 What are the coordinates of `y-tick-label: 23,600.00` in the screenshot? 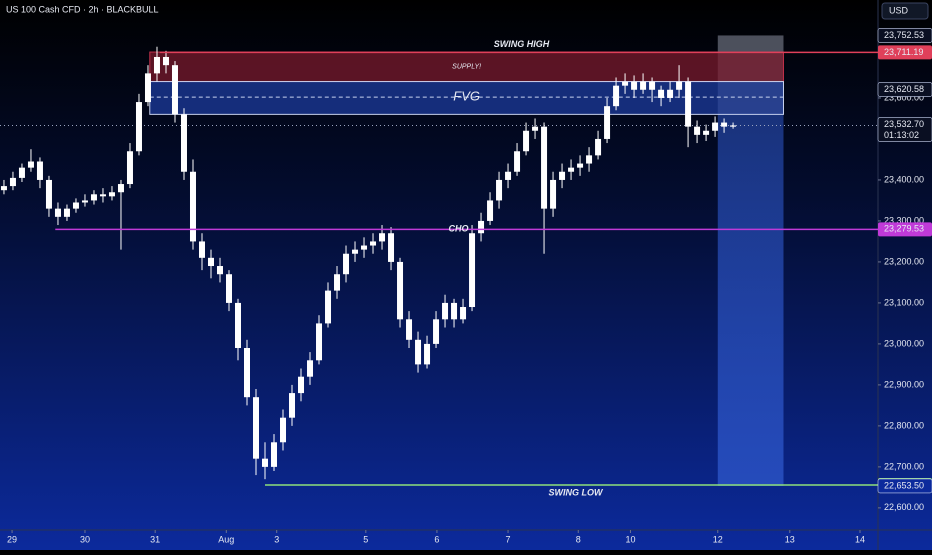 It's located at (904, 97).